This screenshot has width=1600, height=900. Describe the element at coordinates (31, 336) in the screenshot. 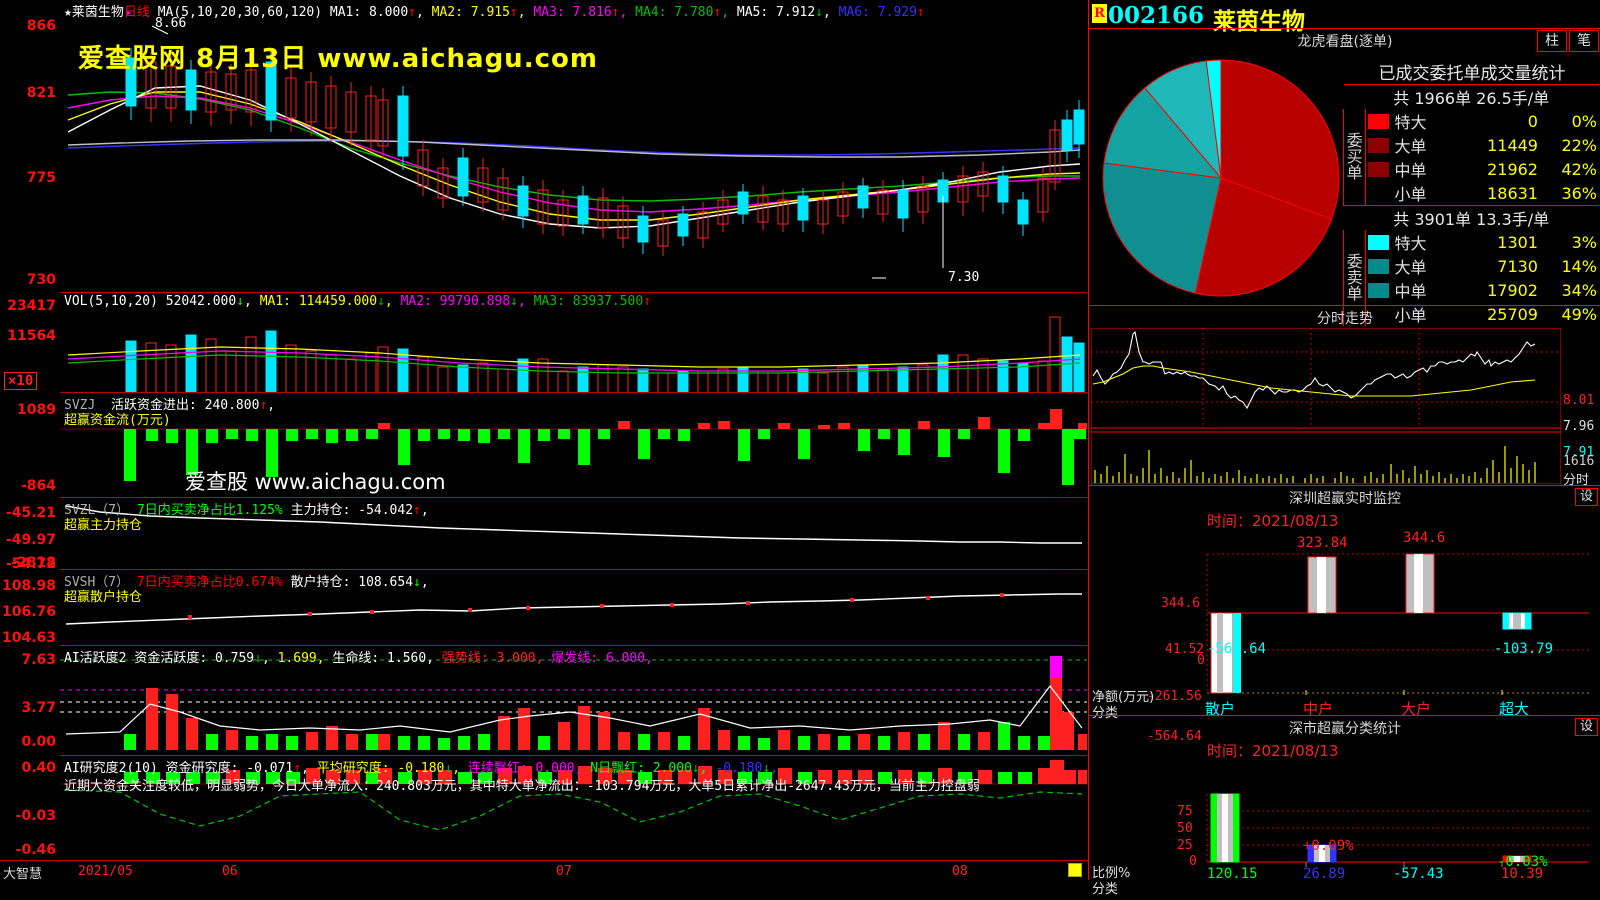

I see `y-tick-vol-1: 11564` at that location.